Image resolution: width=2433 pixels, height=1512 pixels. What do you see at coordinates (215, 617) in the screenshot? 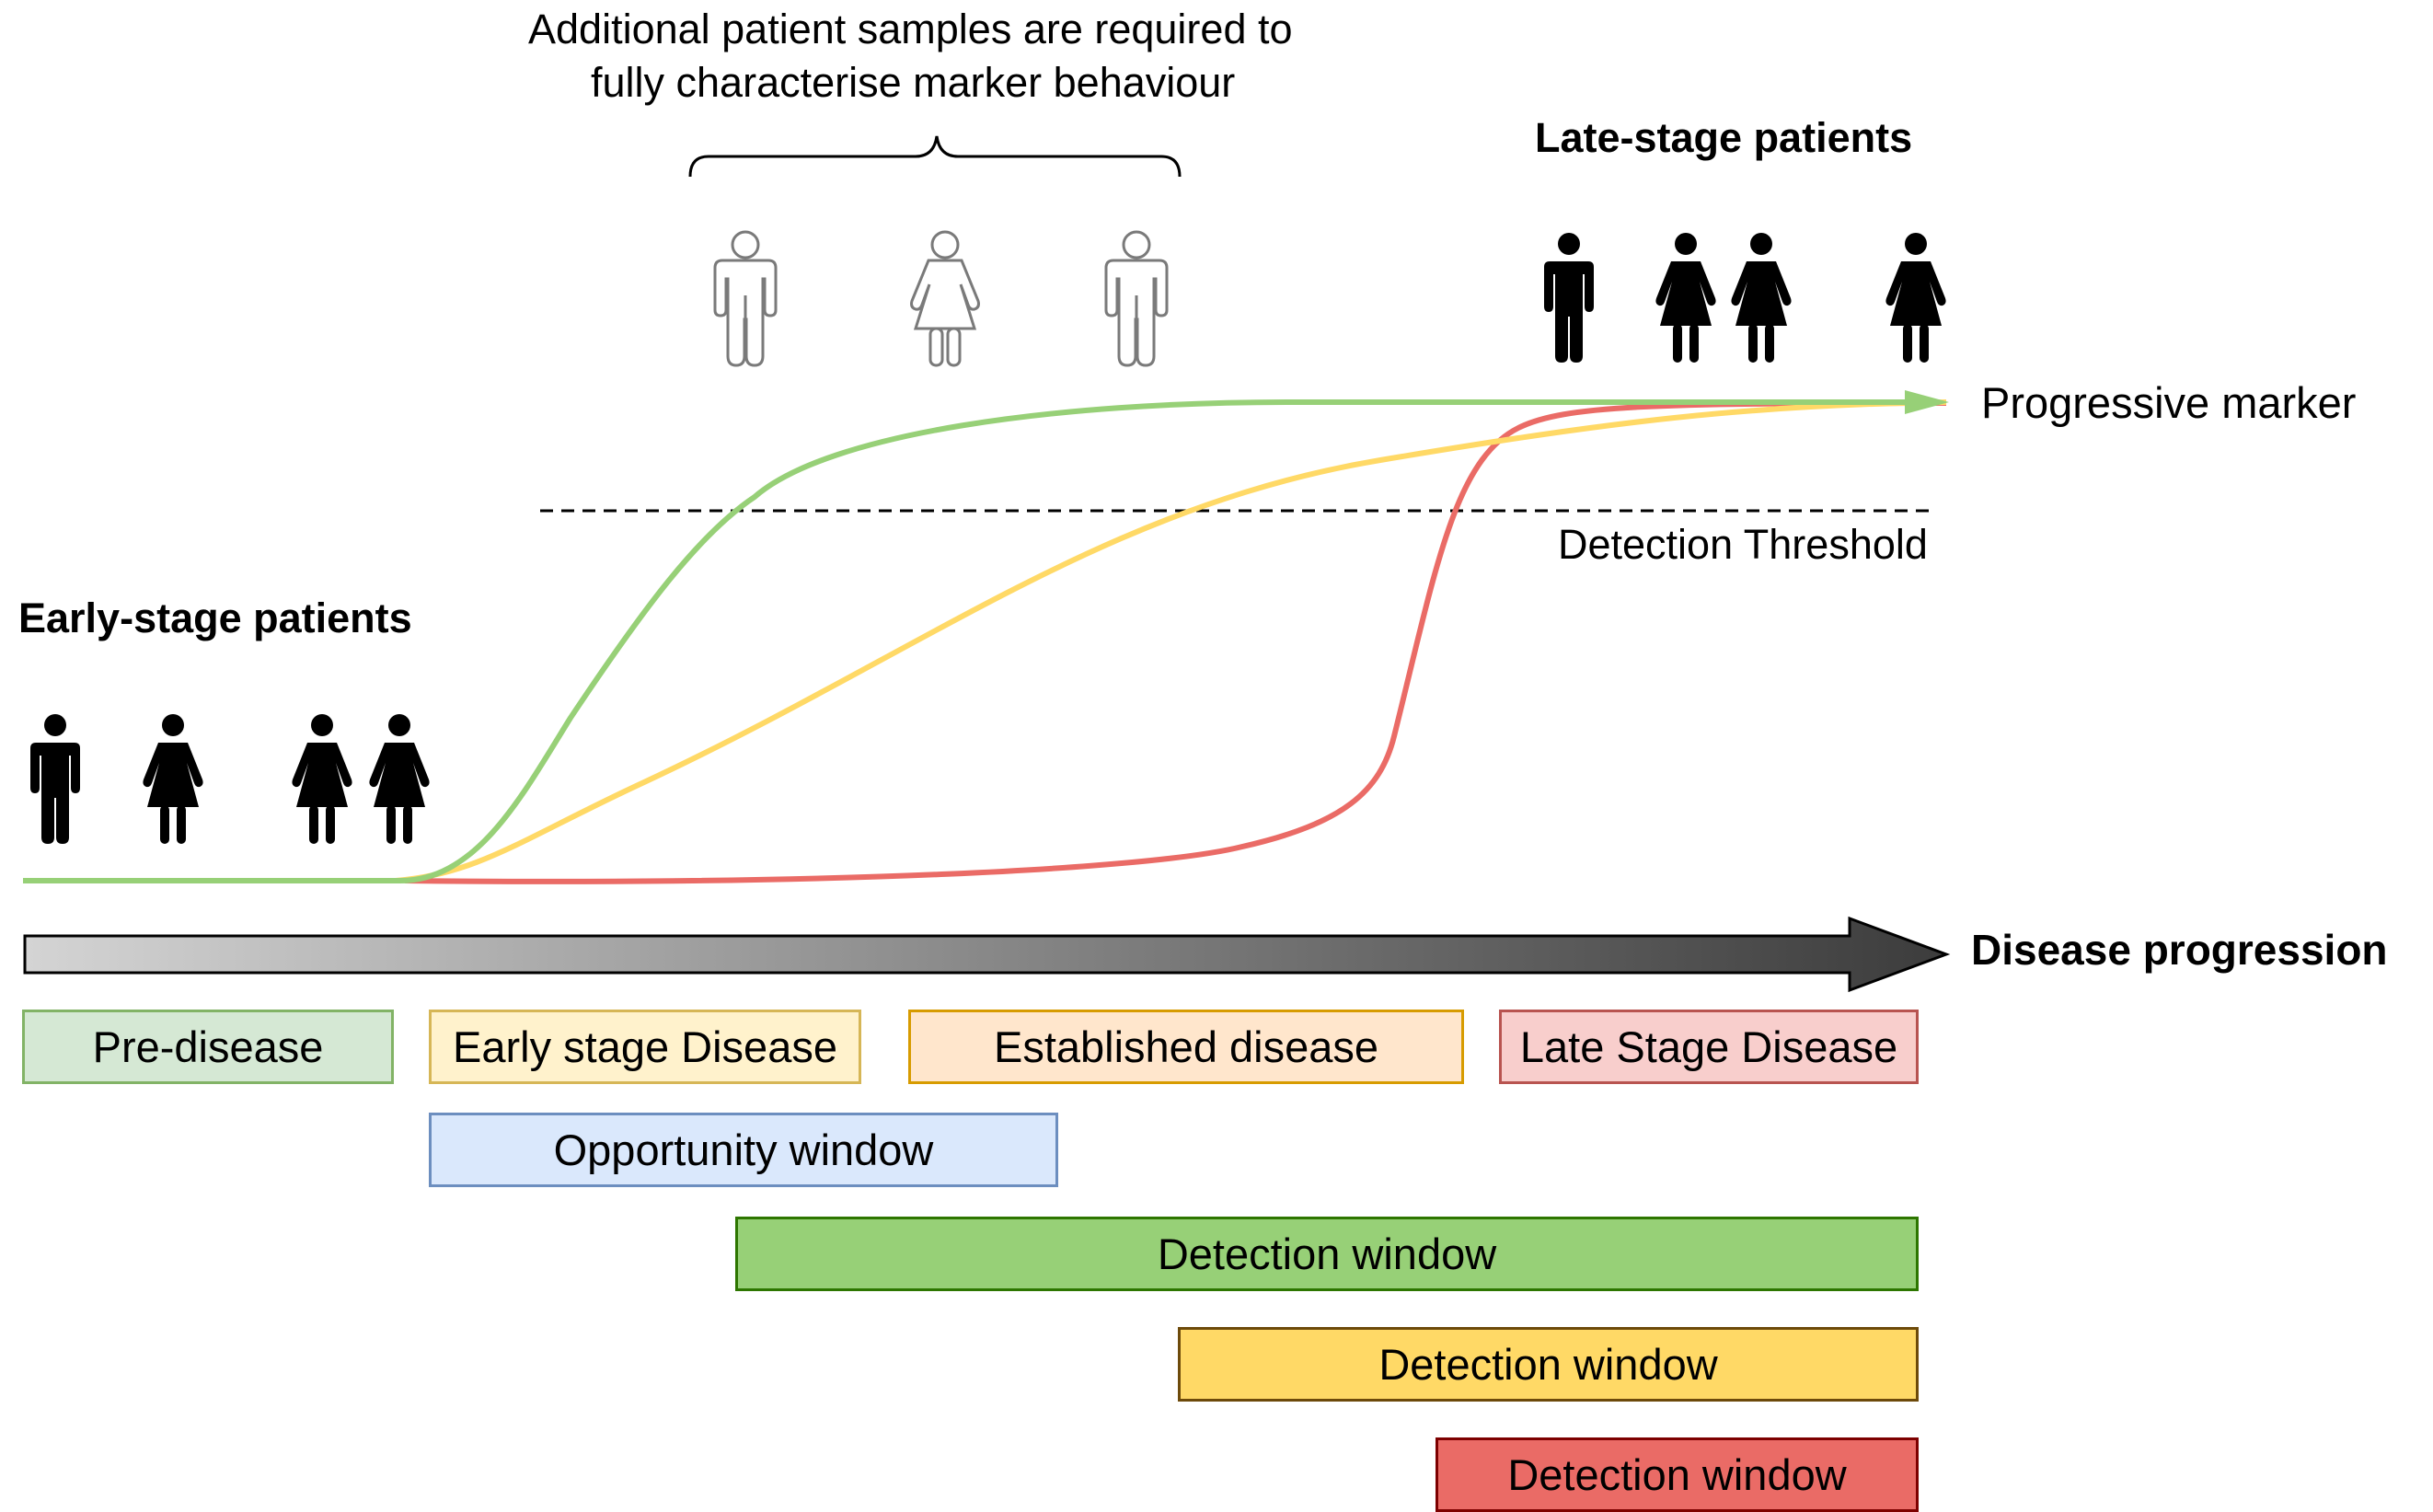
I see `early-stage-label: Early-stage patients` at bounding box center [215, 617].